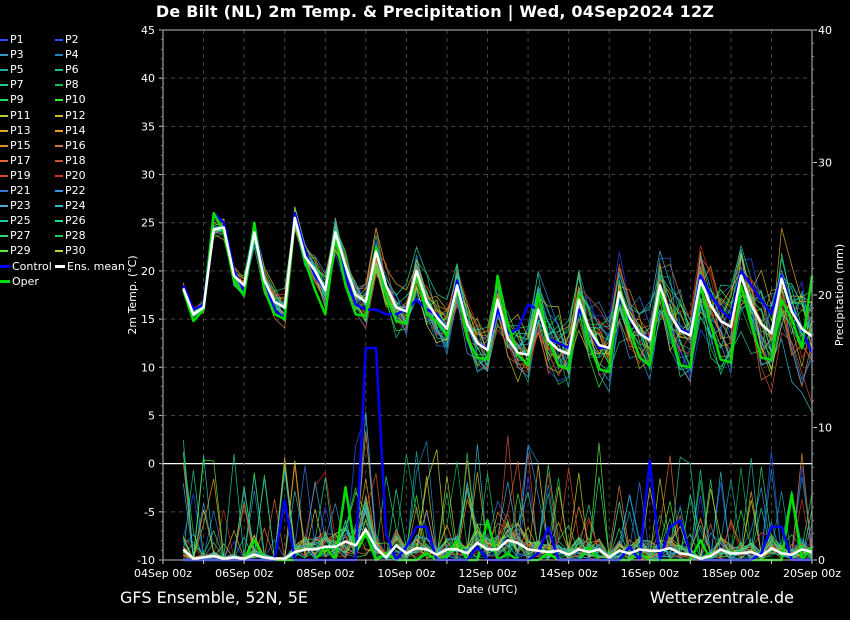  What do you see at coordinates (20, 221) in the screenshot?
I see `legend-label: P25` at bounding box center [20, 221].